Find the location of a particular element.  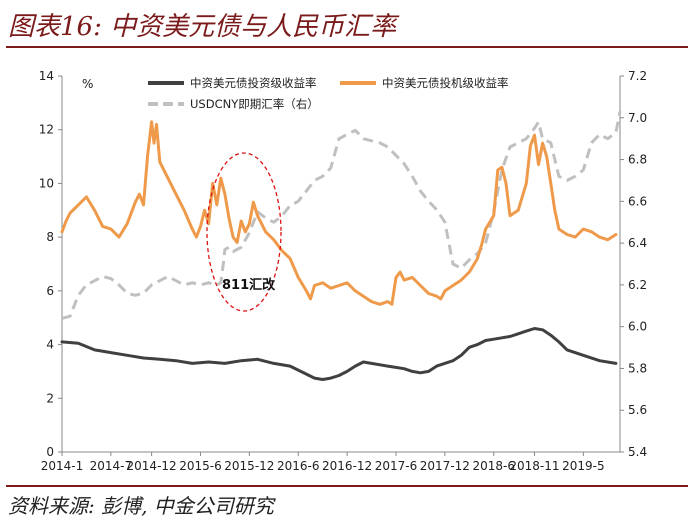

left-tick-label: 14 is located at coordinates (46, 76).